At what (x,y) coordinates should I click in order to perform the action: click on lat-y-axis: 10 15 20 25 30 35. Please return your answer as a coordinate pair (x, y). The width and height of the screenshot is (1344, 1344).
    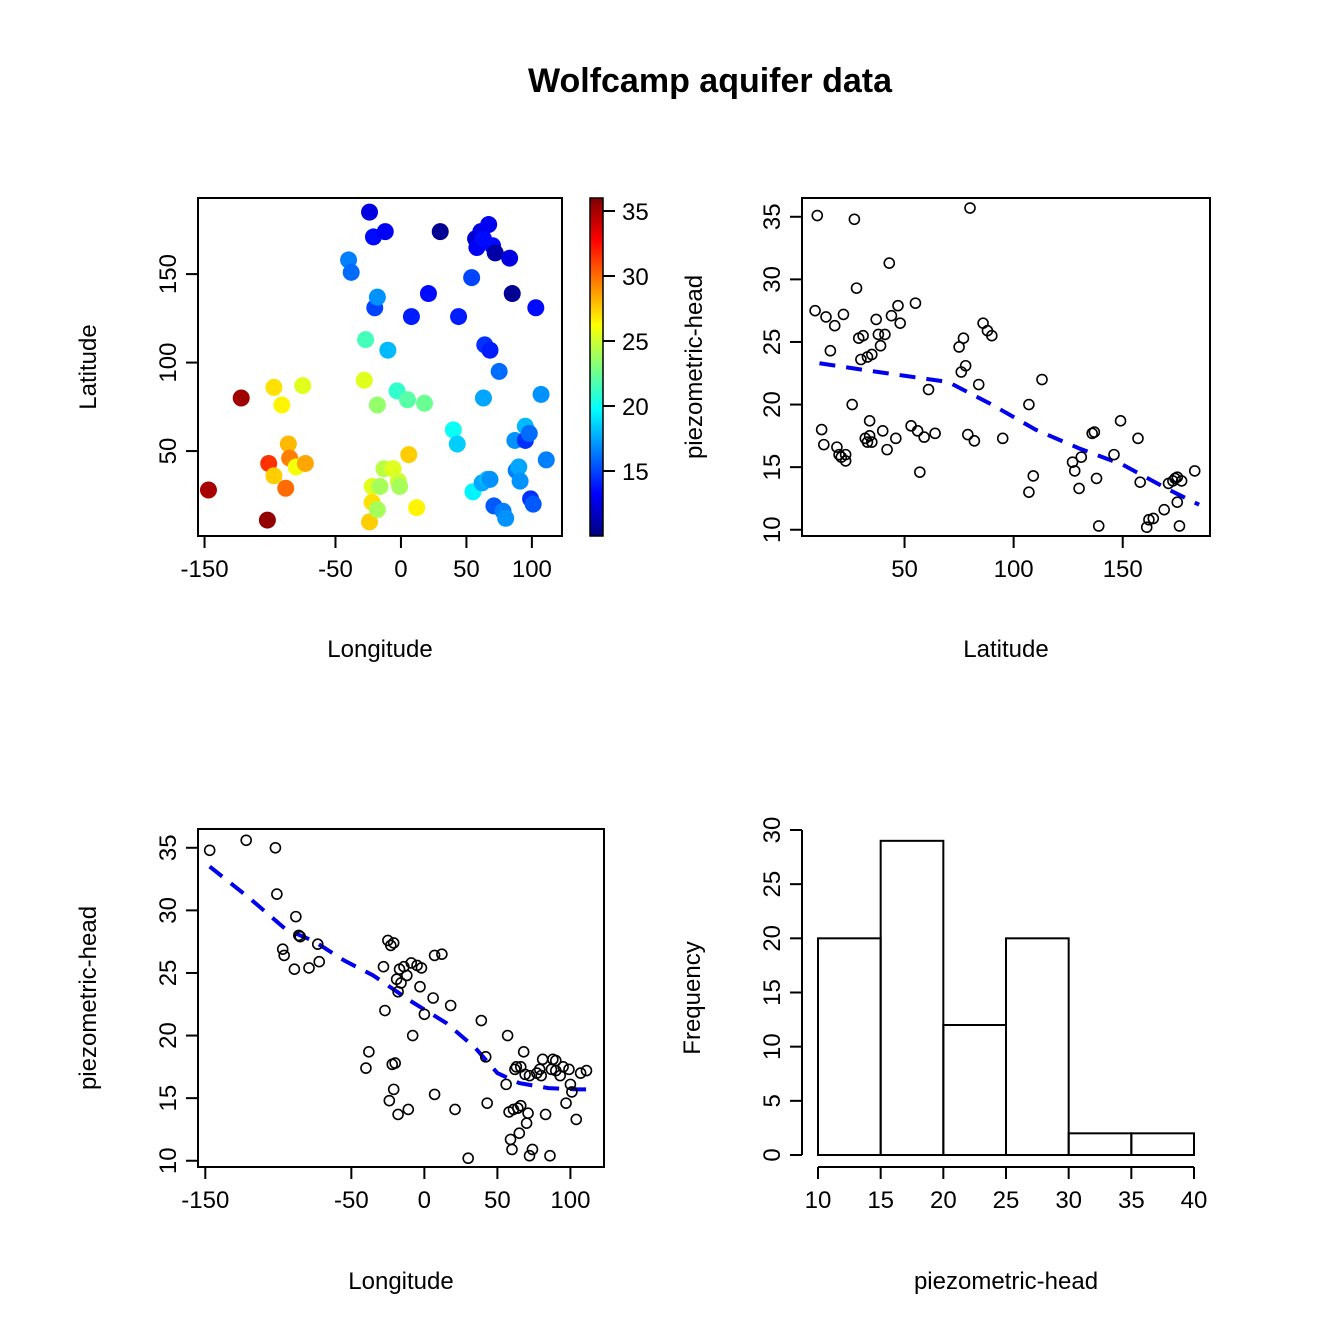
    Looking at the image, I should click on (781, 373).